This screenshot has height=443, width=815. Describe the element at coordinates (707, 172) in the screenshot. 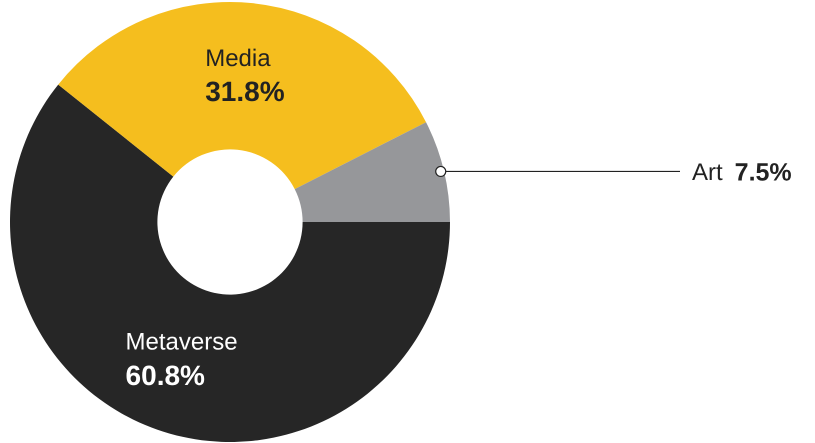

I see `slice-label: Art` at that location.